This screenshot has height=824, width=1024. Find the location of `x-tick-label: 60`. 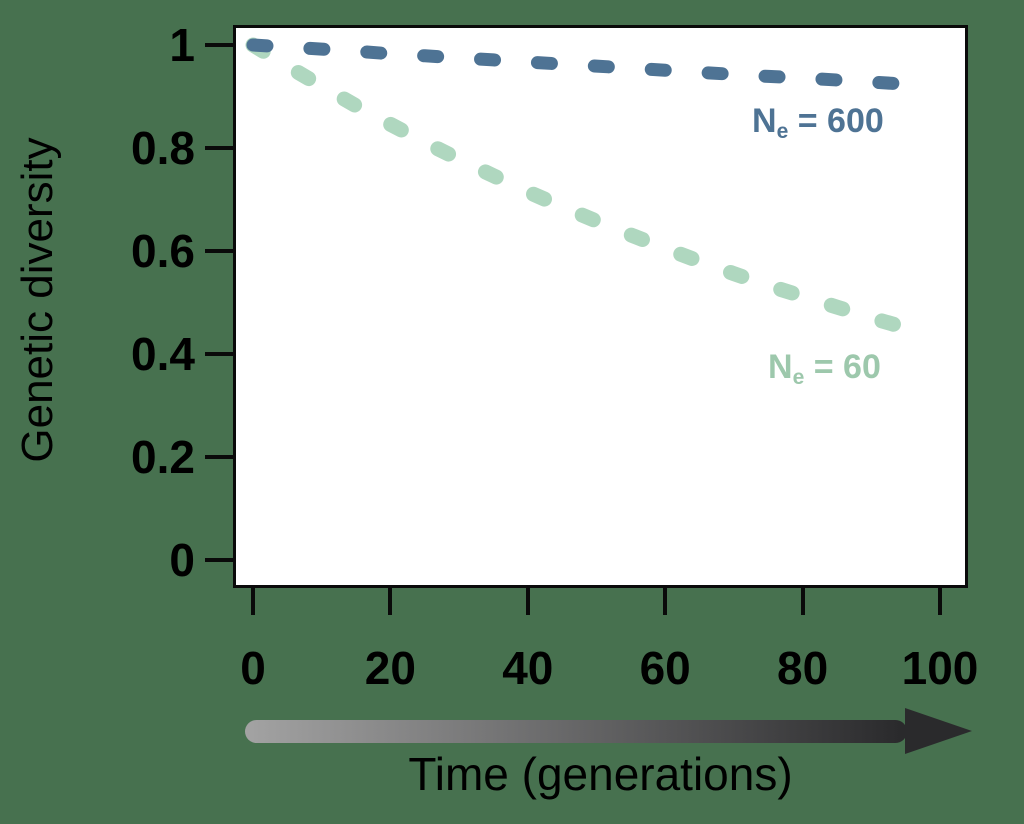

x-tick-label: 60 is located at coordinates (665, 668).